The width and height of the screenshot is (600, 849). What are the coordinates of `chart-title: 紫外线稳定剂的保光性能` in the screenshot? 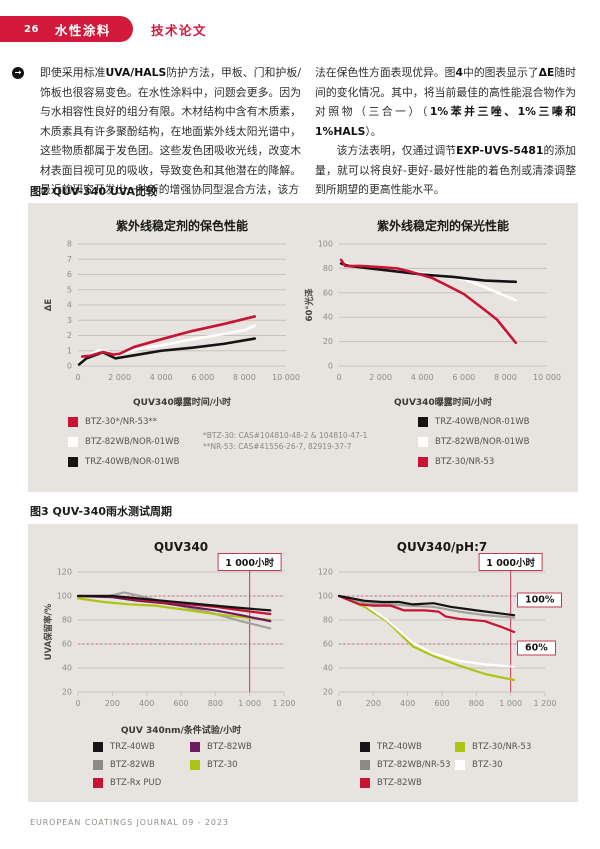 It's located at (442, 226).